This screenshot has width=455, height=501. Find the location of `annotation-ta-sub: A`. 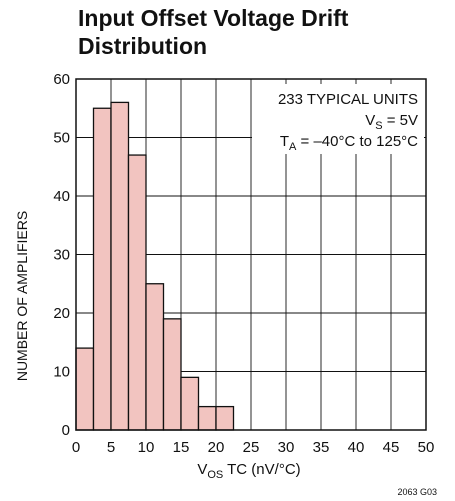

annotation-ta-sub: A is located at coordinates (293, 147).